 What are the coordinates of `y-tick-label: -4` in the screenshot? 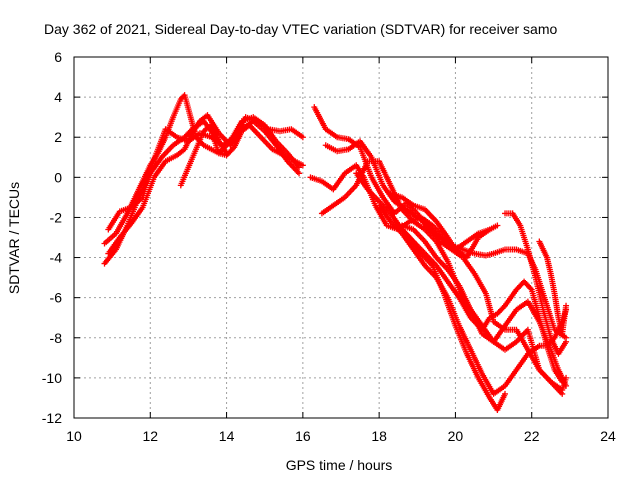 It's located at (56, 258).